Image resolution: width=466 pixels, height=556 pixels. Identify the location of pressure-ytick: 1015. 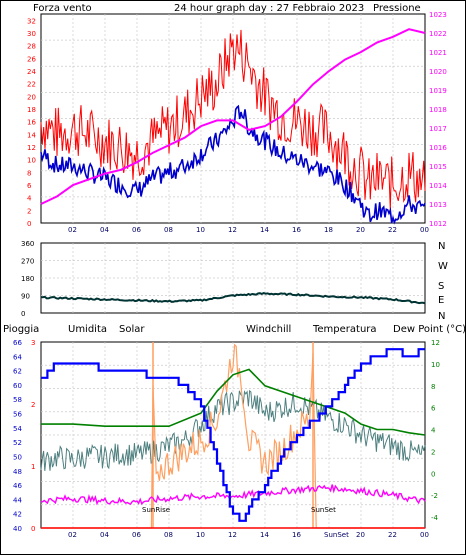
(438, 167).